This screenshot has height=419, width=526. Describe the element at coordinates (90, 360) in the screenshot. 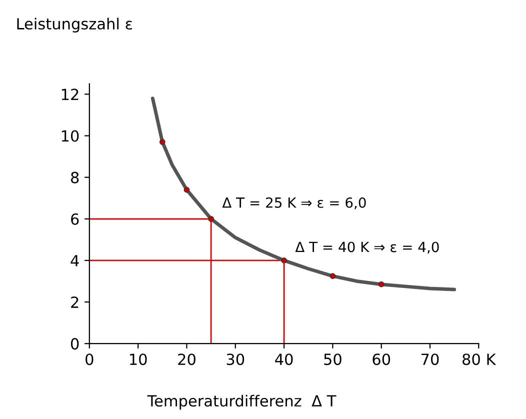

I see `x-tick-label: 0` at that location.